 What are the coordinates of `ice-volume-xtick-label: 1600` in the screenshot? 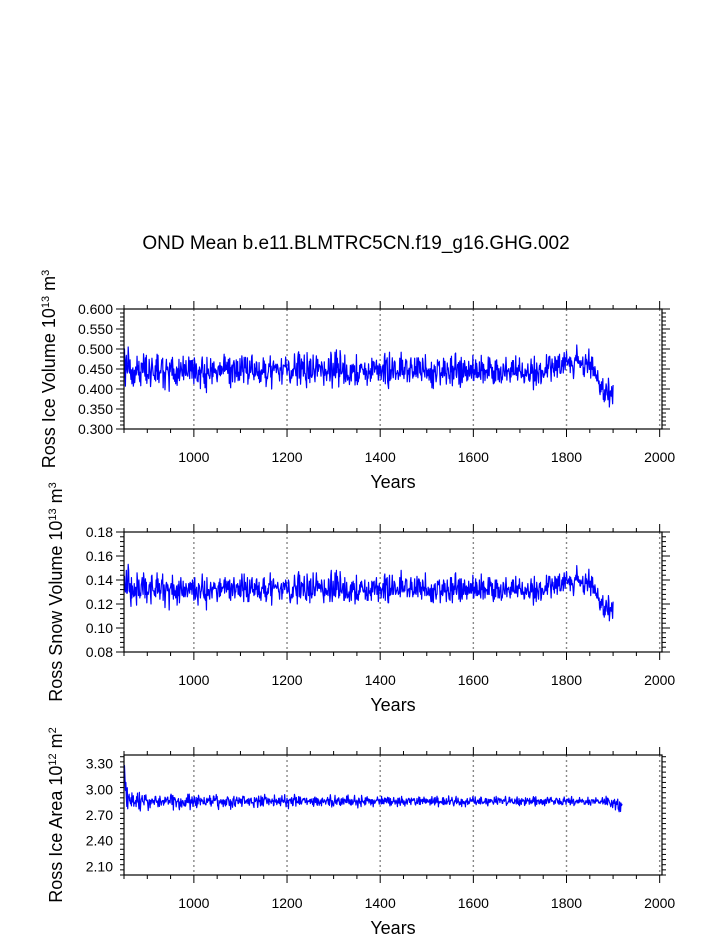 It's located at (473, 457).